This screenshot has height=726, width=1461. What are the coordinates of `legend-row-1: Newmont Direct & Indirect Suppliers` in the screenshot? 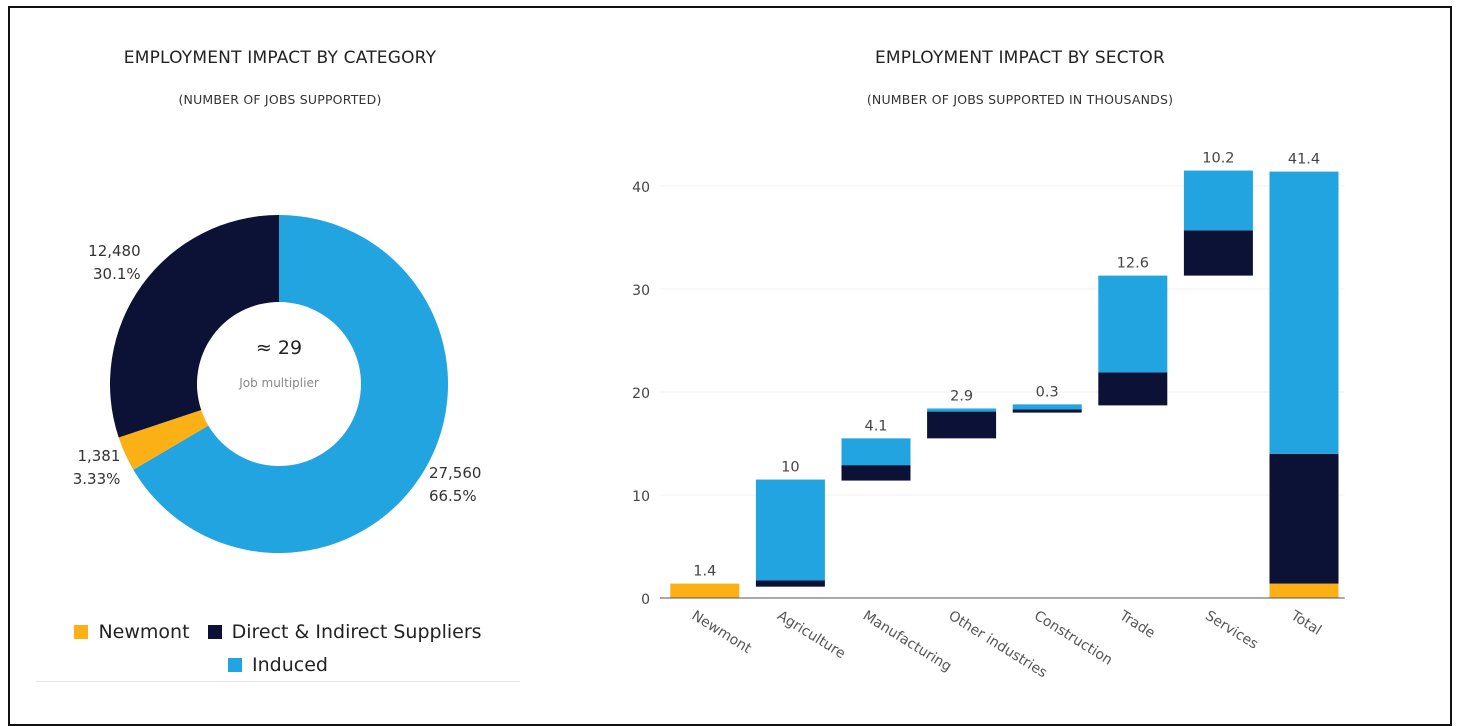 It's located at (278, 632).